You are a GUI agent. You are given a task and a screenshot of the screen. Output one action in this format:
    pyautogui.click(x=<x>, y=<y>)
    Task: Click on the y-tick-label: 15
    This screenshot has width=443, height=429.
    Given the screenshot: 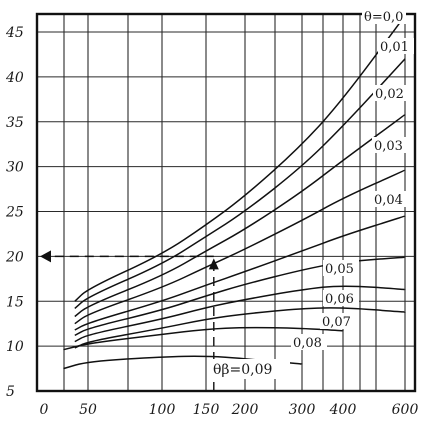 What is the action you would take?
    pyautogui.click(x=15, y=302)
    